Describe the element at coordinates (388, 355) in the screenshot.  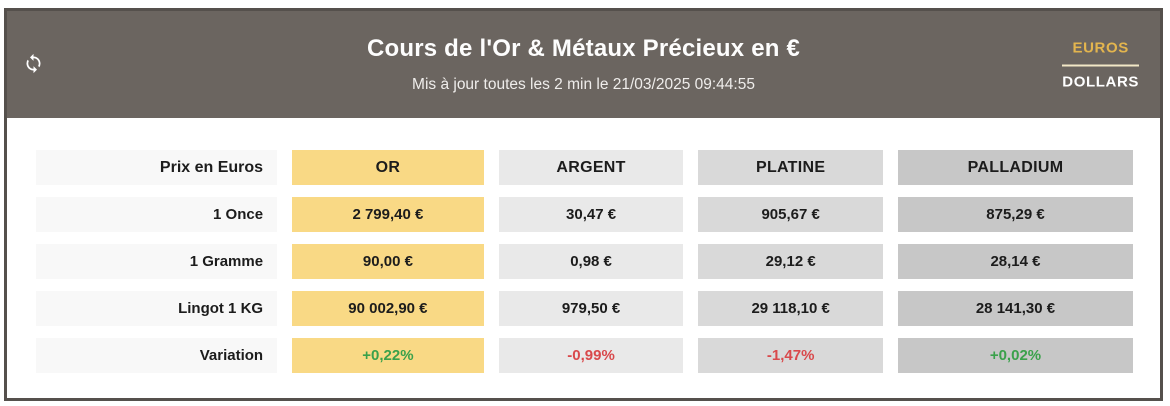
I see `variation-or: +0,22%` at that location.